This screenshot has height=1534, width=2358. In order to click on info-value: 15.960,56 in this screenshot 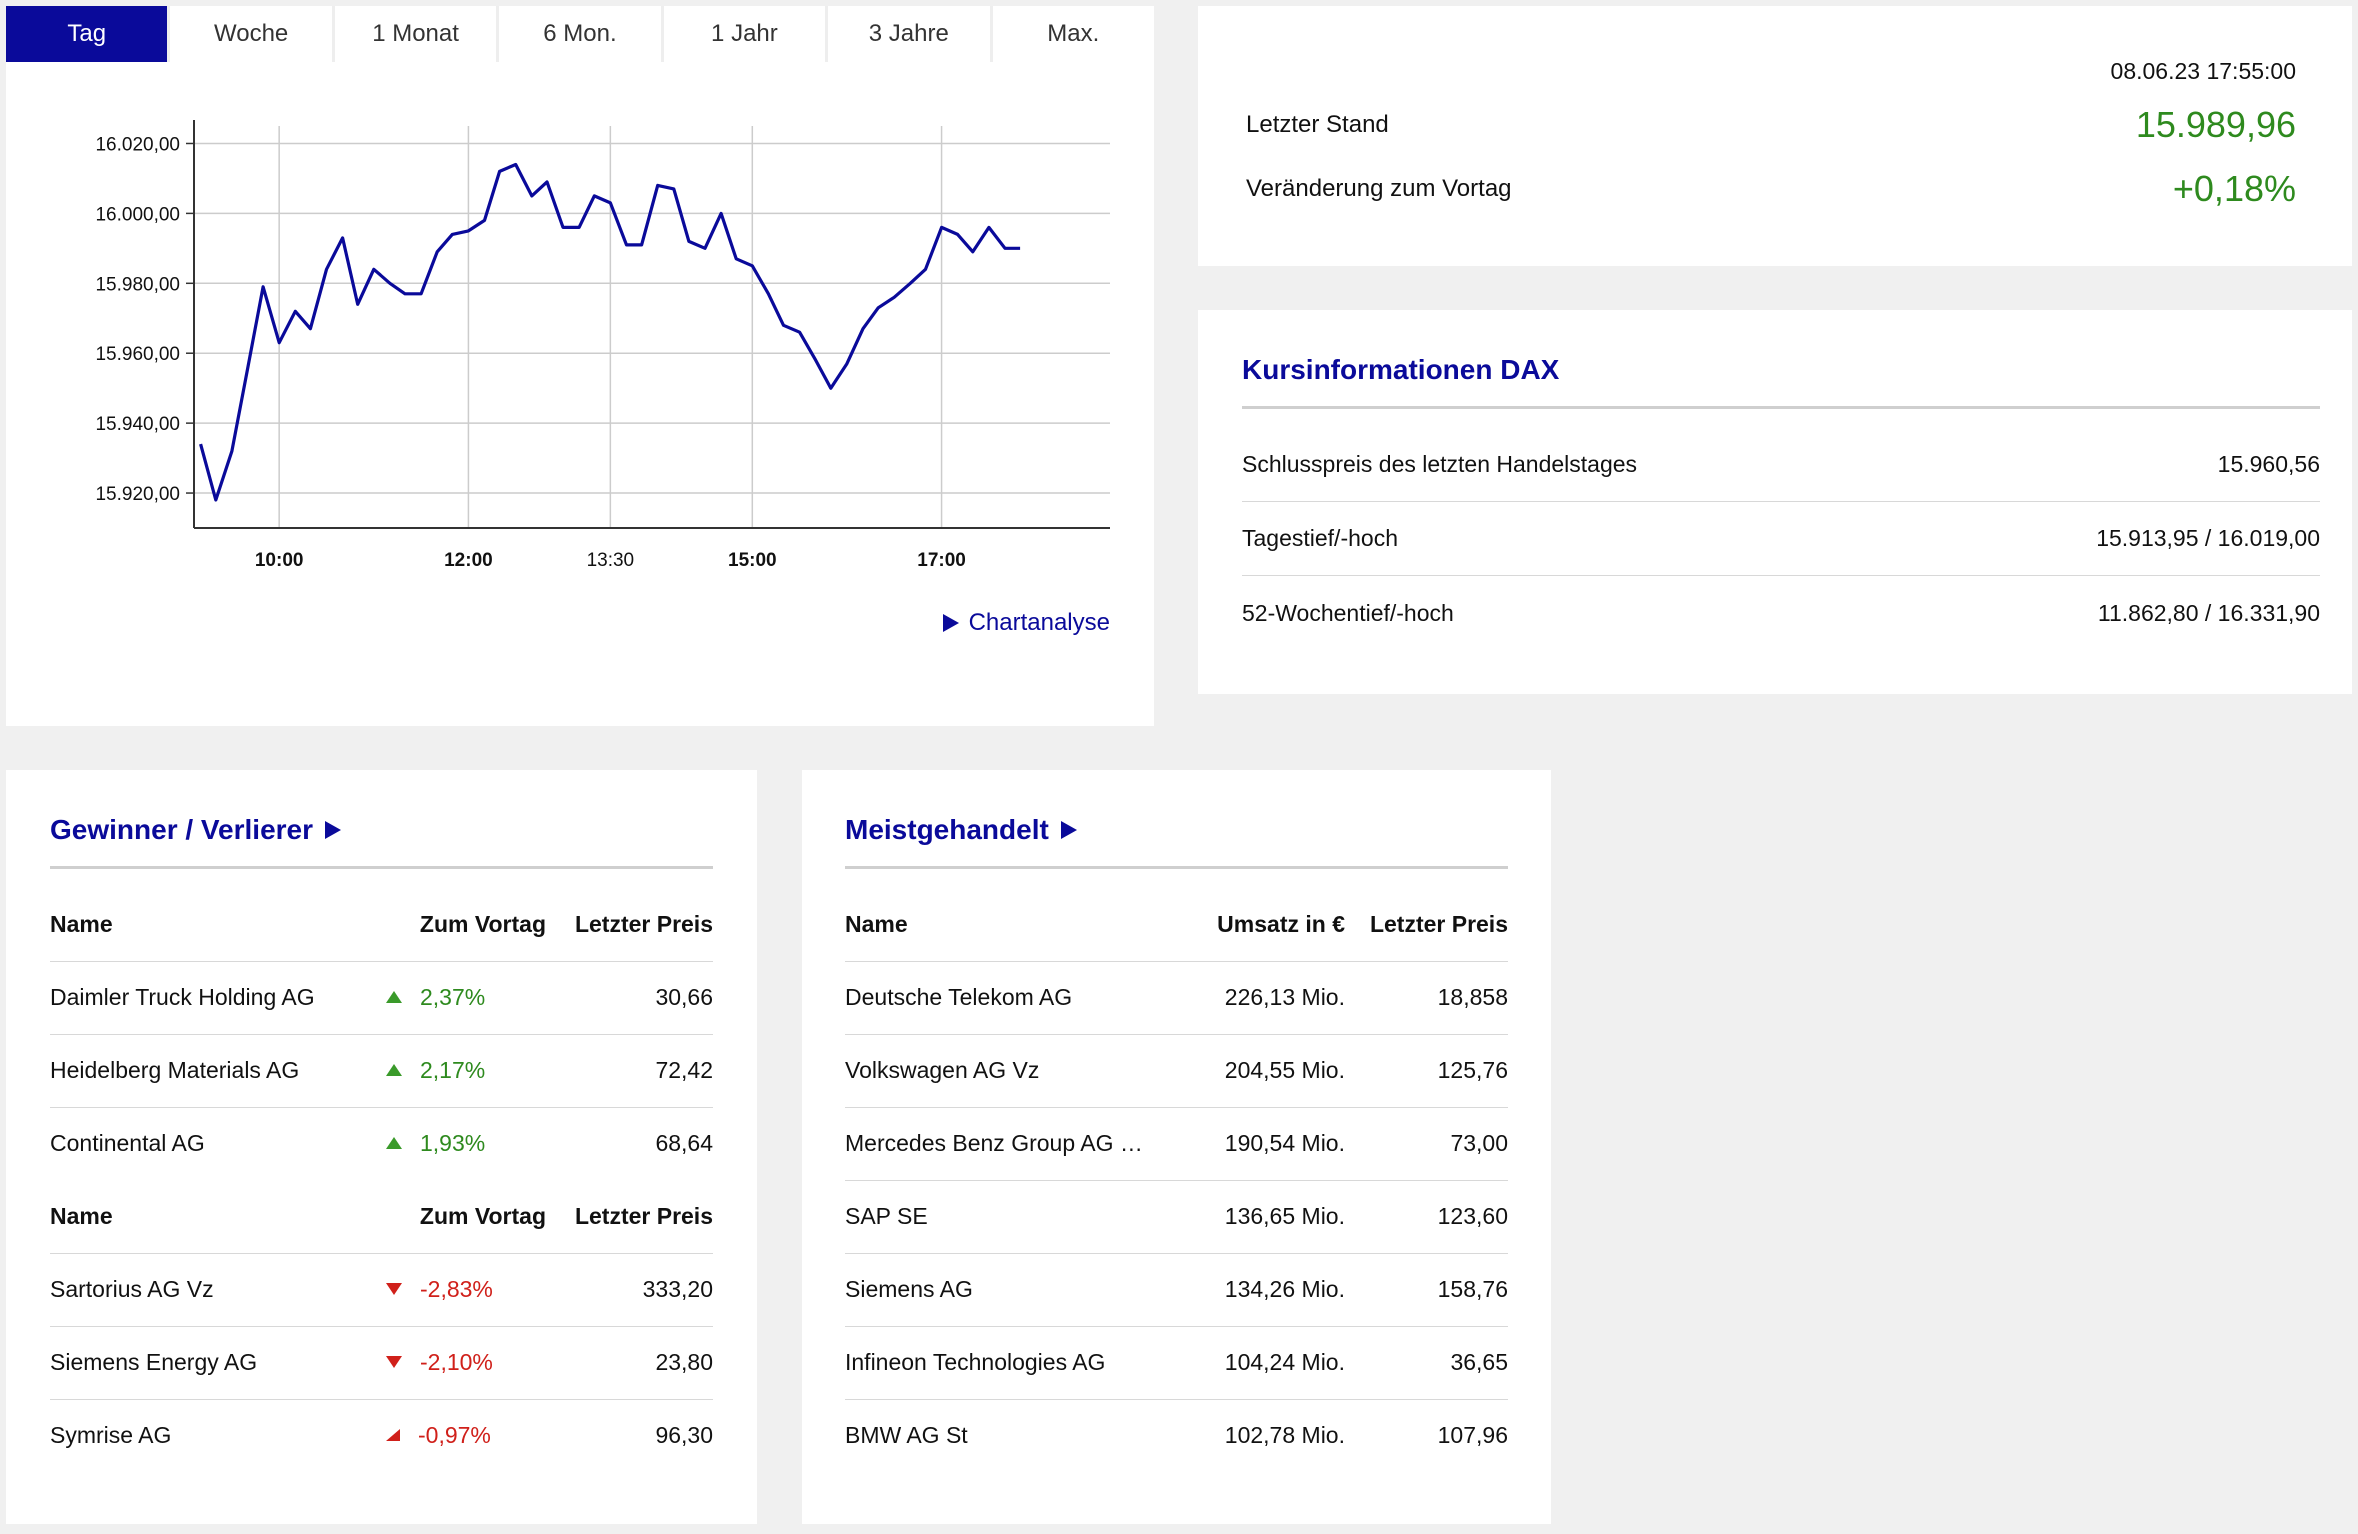, I will do `click(2268, 464)`.